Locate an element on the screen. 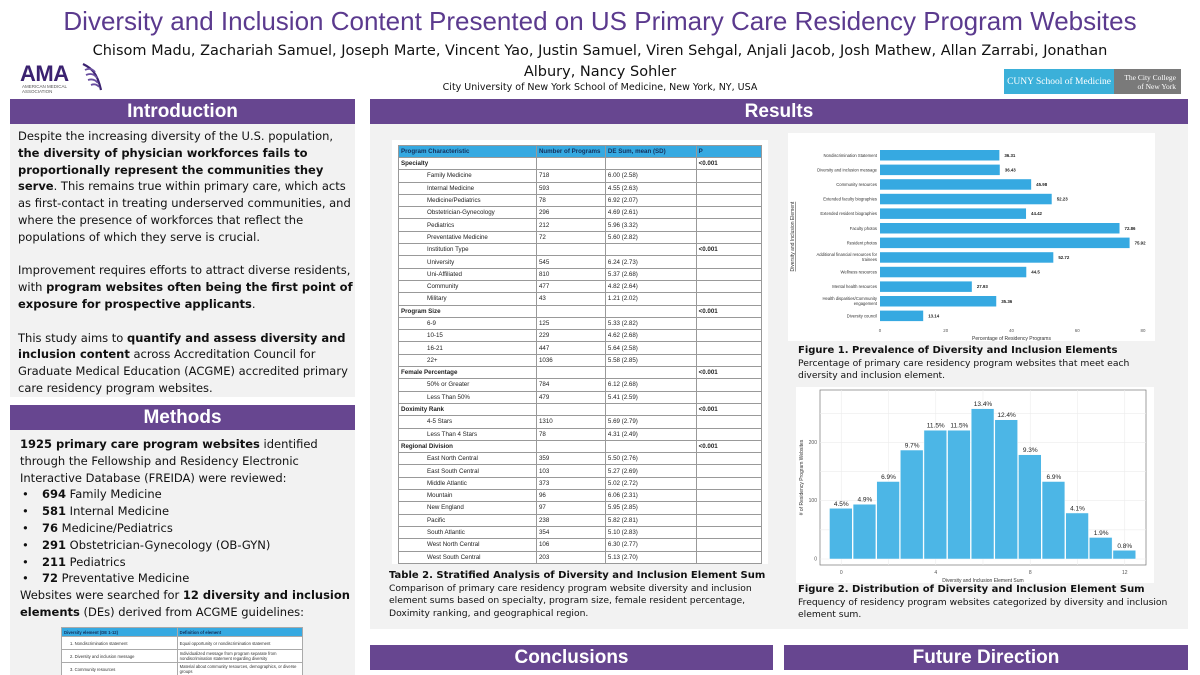 The image size is (1200, 675). row-label: Pacific is located at coordinates (467, 520).